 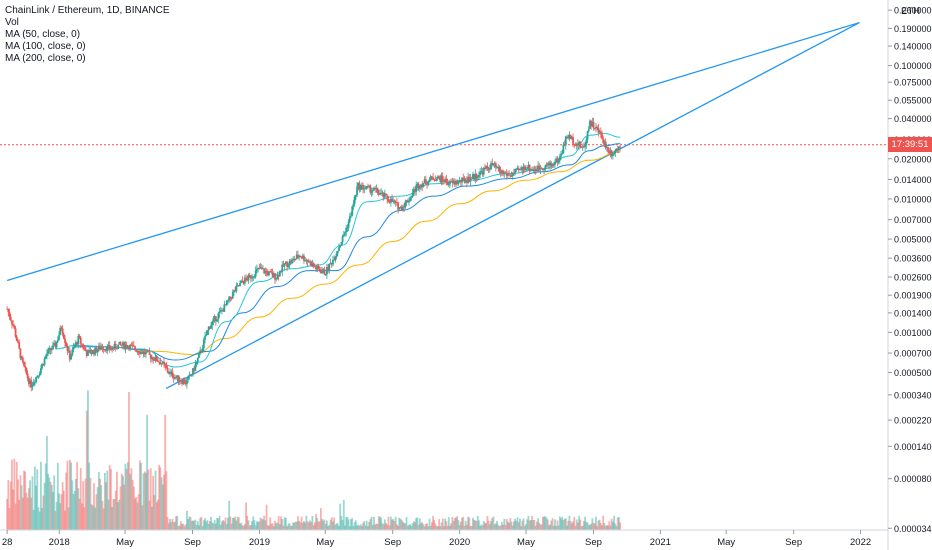 What do you see at coordinates (259, 542) in the screenshot?
I see `x-tick-label: 2019` at bounding box center [259, 542].